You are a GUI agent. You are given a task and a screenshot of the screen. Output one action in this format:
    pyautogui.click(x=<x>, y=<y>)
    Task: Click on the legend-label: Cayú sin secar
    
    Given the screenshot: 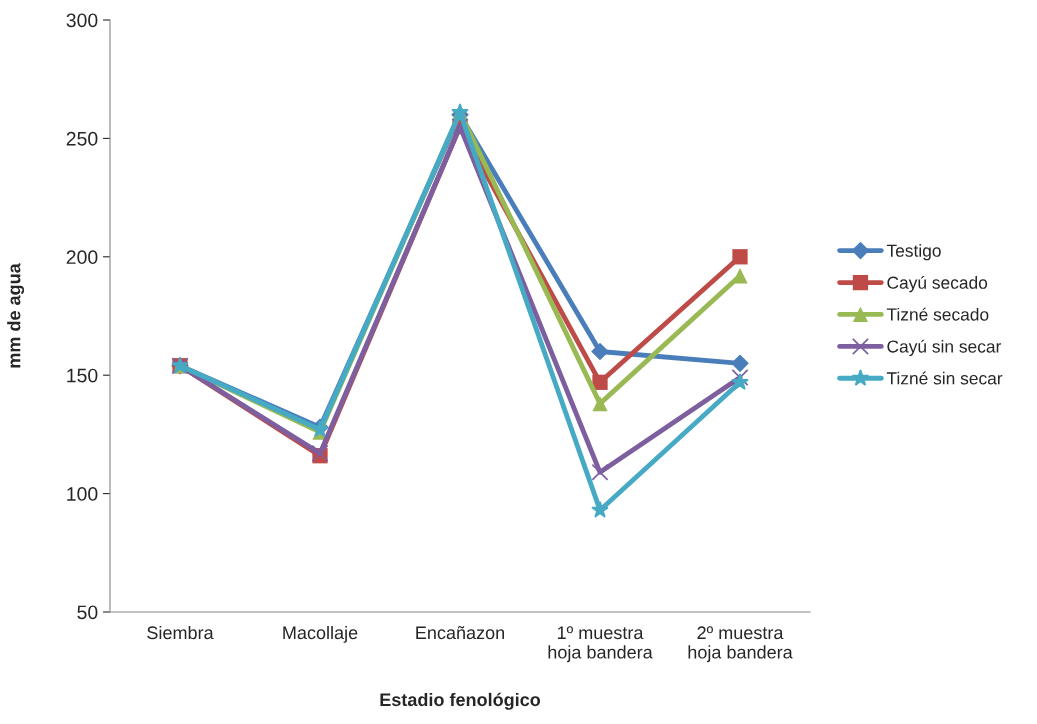 What is the action you would take?
    pyautogui.click(x=944, y=348)
    